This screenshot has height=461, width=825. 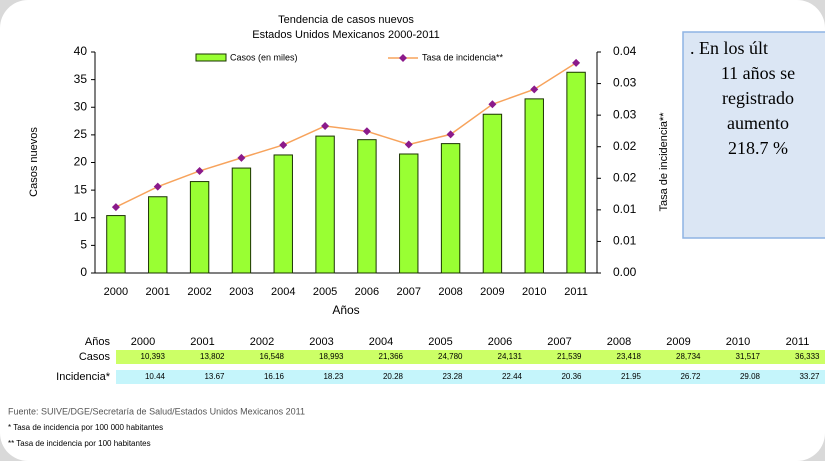 What do you see at coordinates (629, 356) in the screenshot?
I see `table-cell: 23,418` at bounding box center [629, 356].